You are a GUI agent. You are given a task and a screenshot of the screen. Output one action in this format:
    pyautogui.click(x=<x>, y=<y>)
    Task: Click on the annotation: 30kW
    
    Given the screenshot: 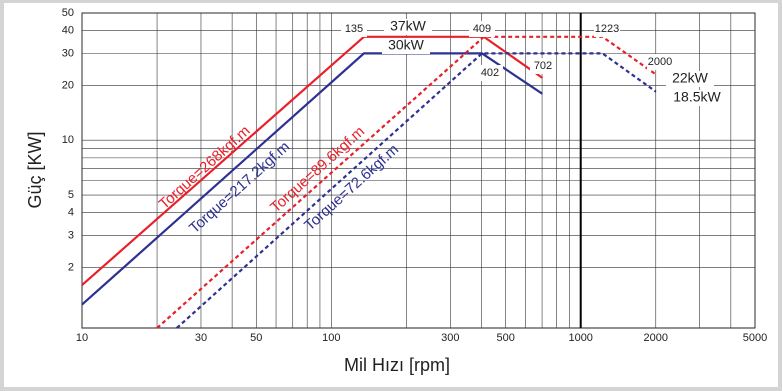 What is the action you would take?
    pyautogui.click(x=406, y=45)
    